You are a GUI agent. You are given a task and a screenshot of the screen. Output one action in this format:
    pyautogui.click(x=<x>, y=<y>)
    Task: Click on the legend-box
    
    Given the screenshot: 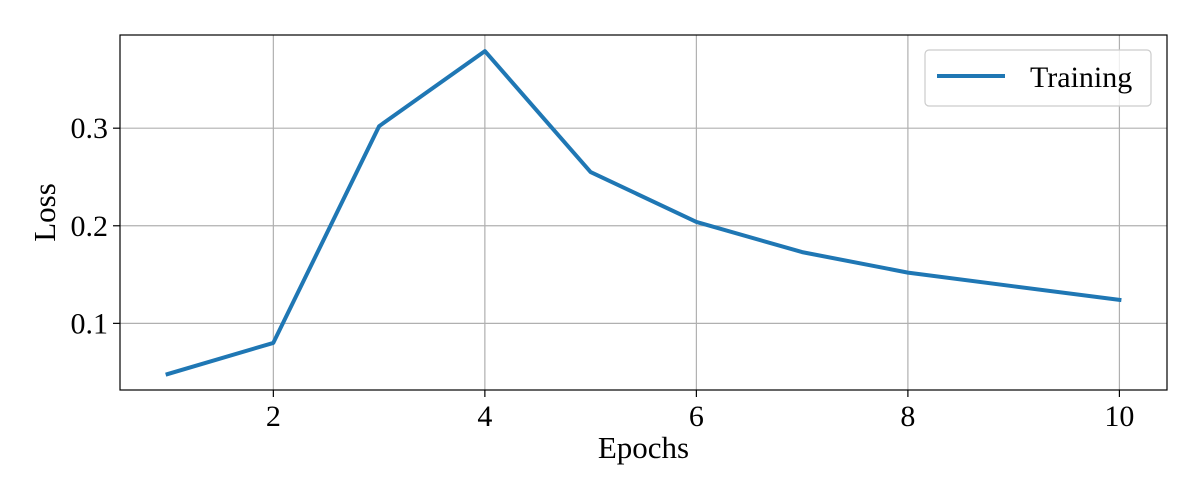 What is the action you would take?
    pyautogui.click(x=1038, y=78)
    